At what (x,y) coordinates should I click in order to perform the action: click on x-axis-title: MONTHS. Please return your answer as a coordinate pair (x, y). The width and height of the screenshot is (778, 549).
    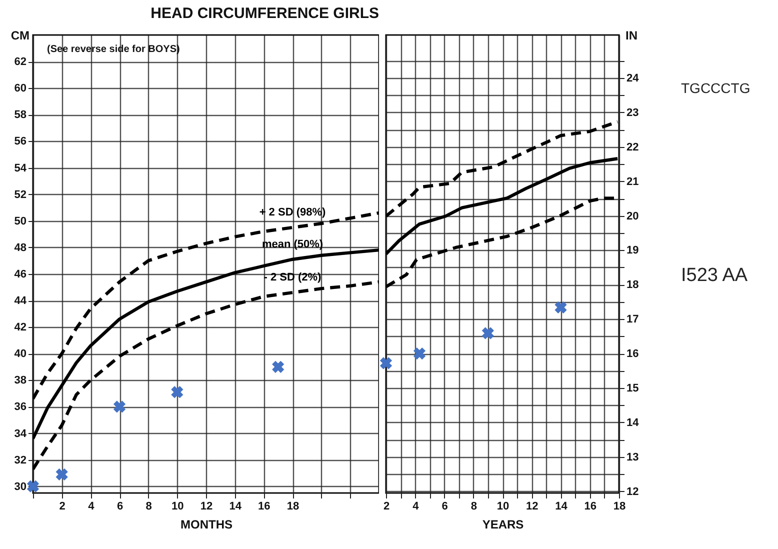
    Looking at the image, I should click on (206, 525).